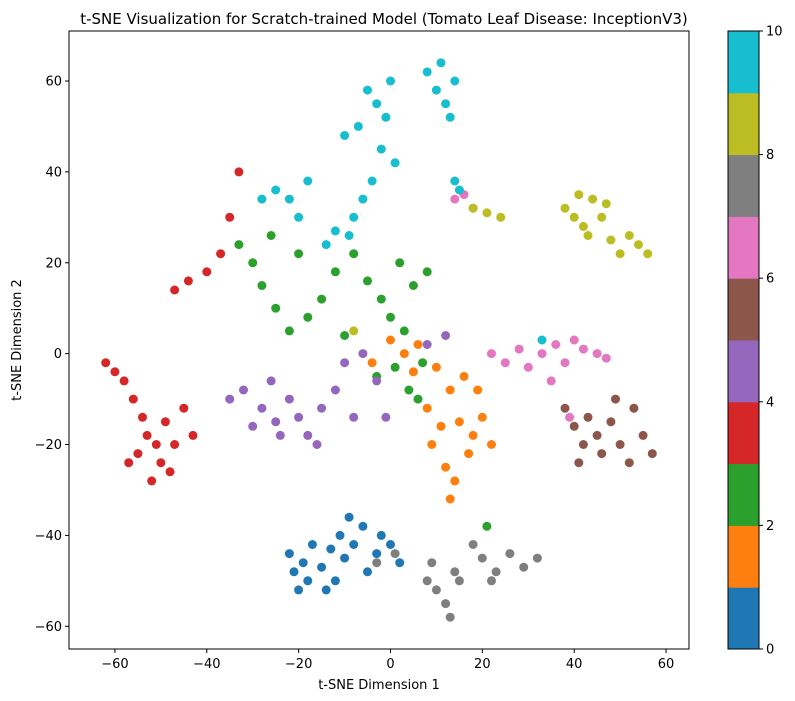 The width and height of the screenshot is (795, 701). Describe the element at coordinates (17, 340) in the screenshot. I see `y-axis-label: t-SNE Dimension 2` at that location.